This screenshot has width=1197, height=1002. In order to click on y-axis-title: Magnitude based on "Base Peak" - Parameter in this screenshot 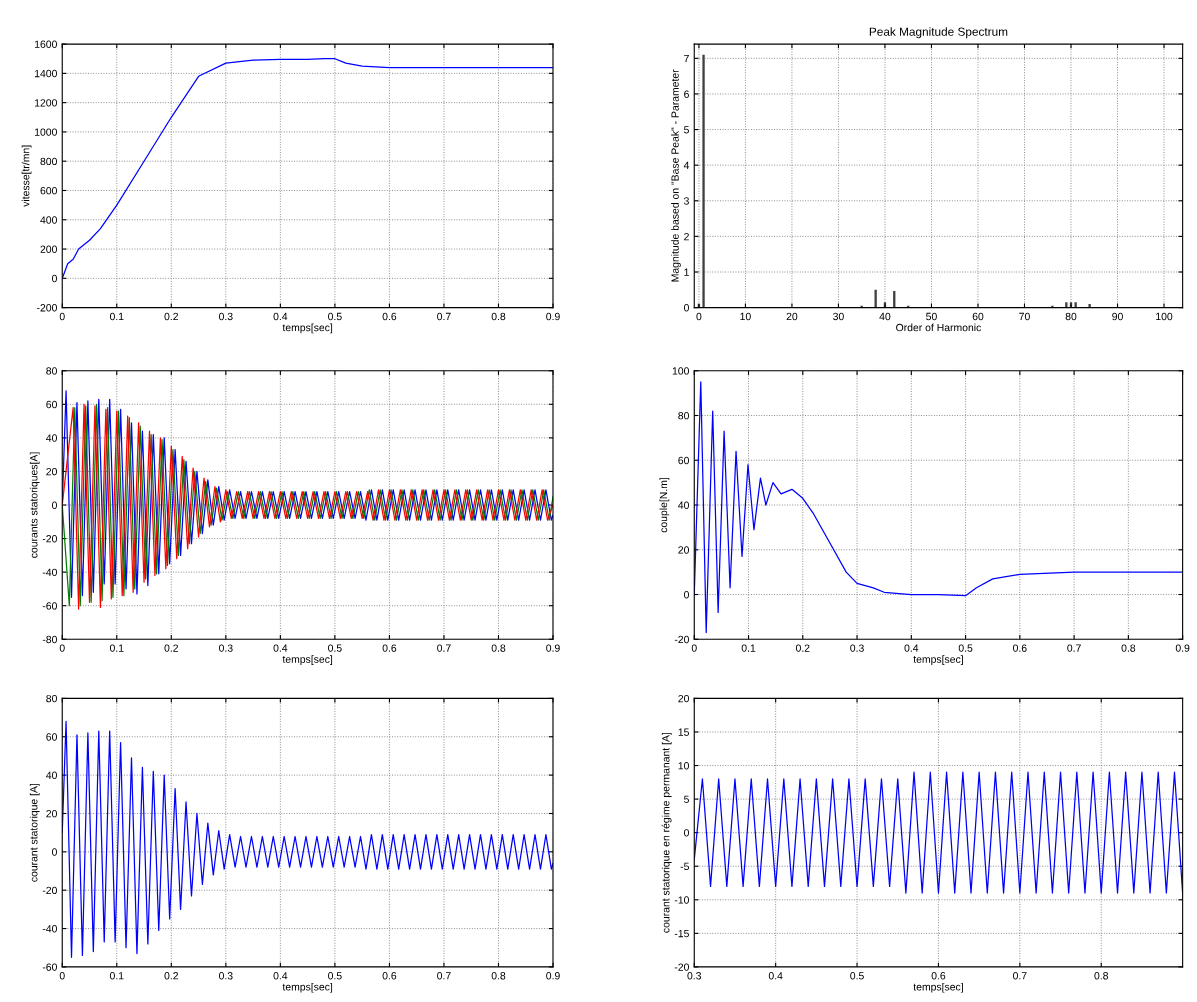, I will do `click(676, 175)`.